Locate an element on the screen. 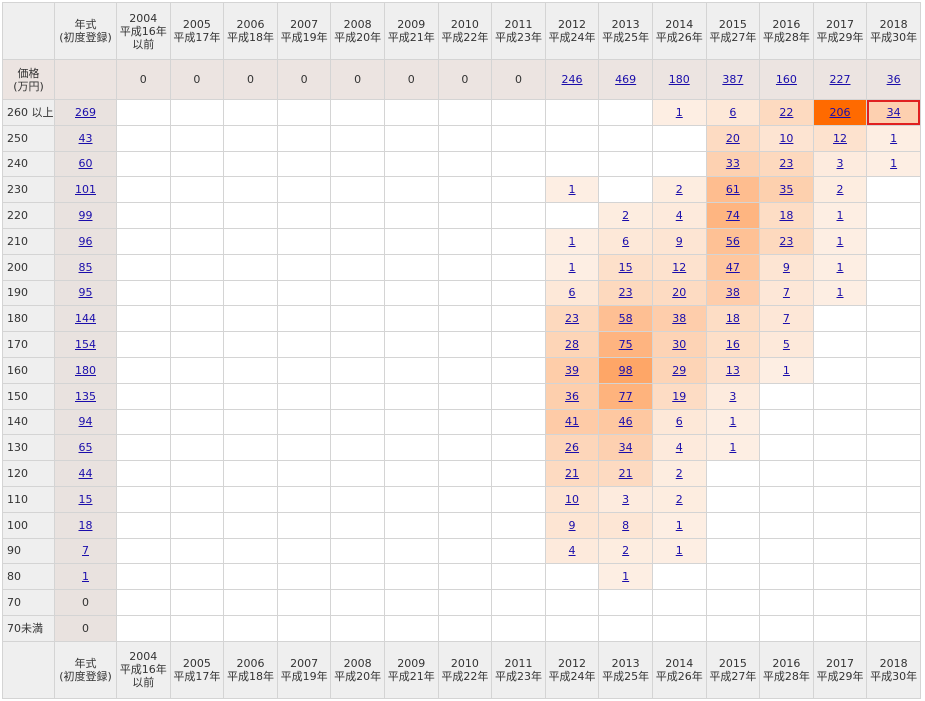 This screenshot has height=701, width=925. count-link: 41 is located at coordinates (572, 422).